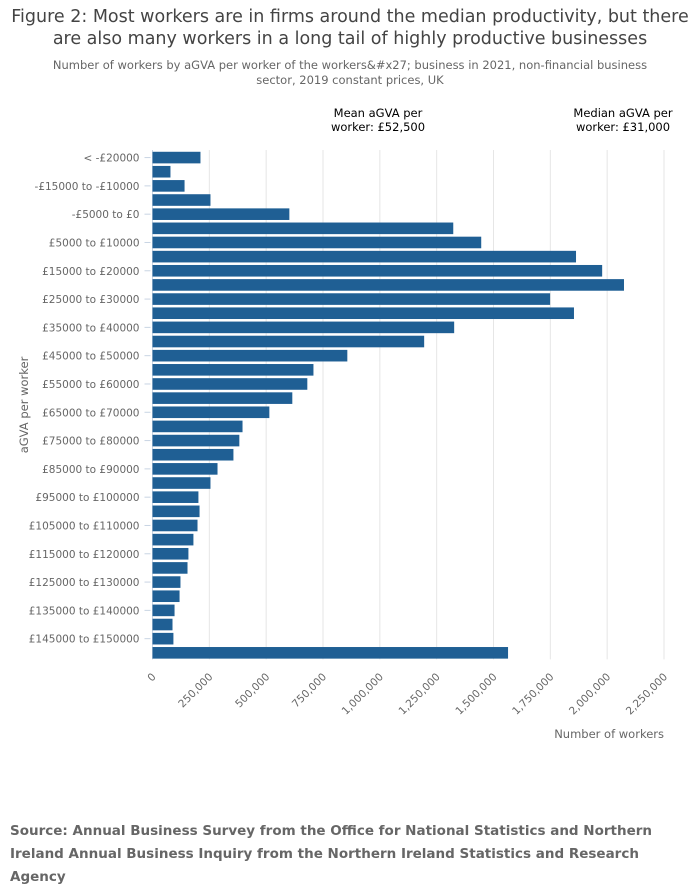  Describe the element at coordinates (90, 328) in the screenshot. I see `y-tick-label: £35000 to £40000` at that location.